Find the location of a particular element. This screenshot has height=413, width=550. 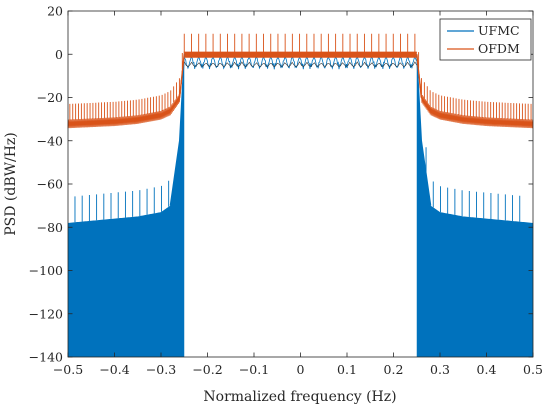

y-tick-label: −40 is located at coordinates (50, 140).